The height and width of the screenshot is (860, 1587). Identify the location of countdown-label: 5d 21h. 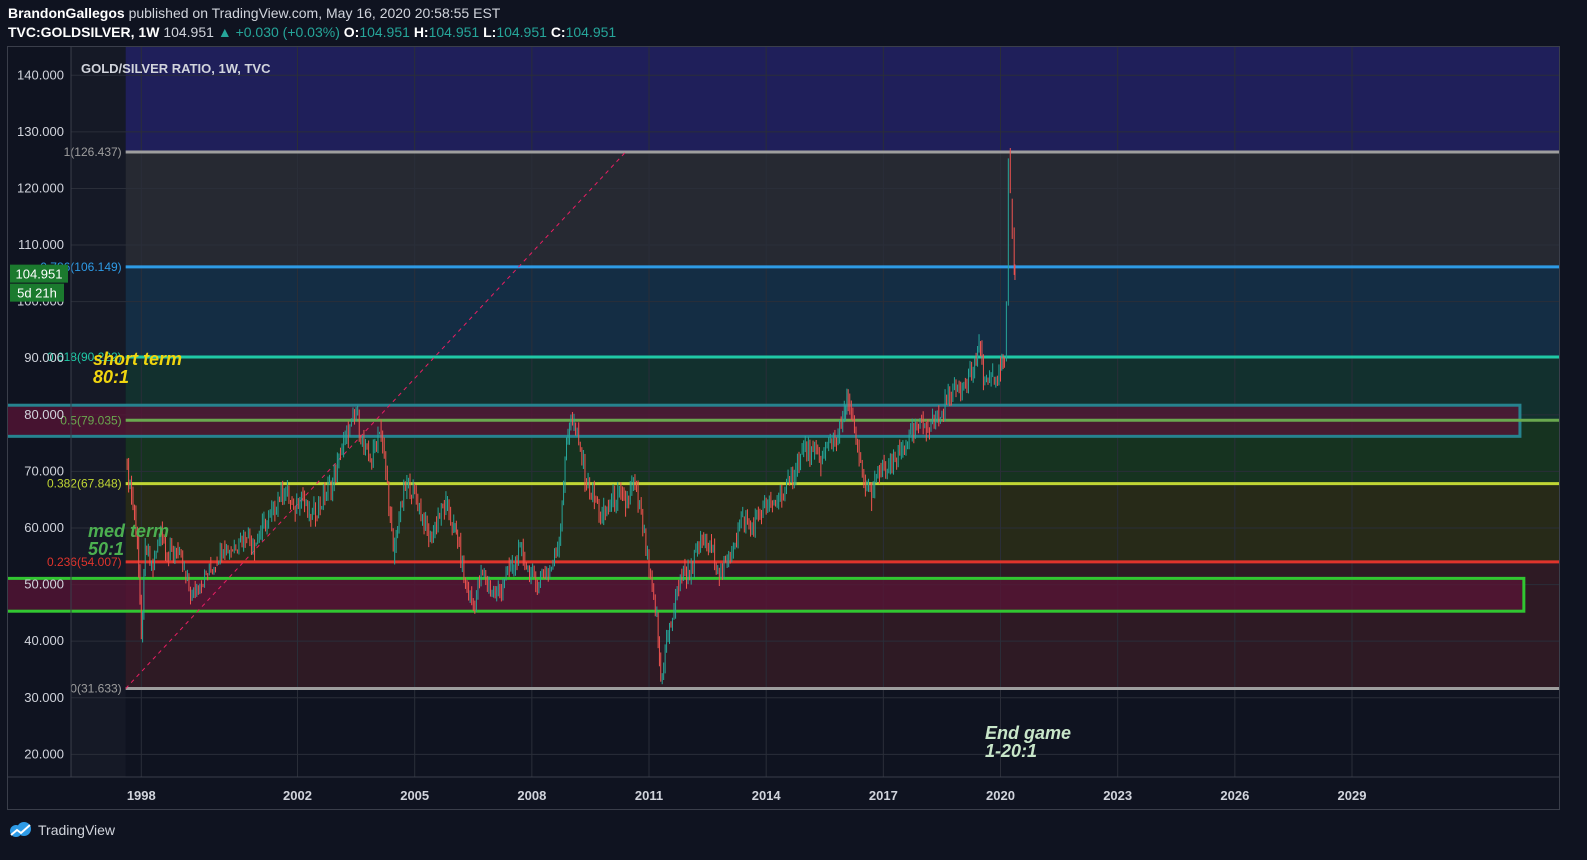
(37, 293).